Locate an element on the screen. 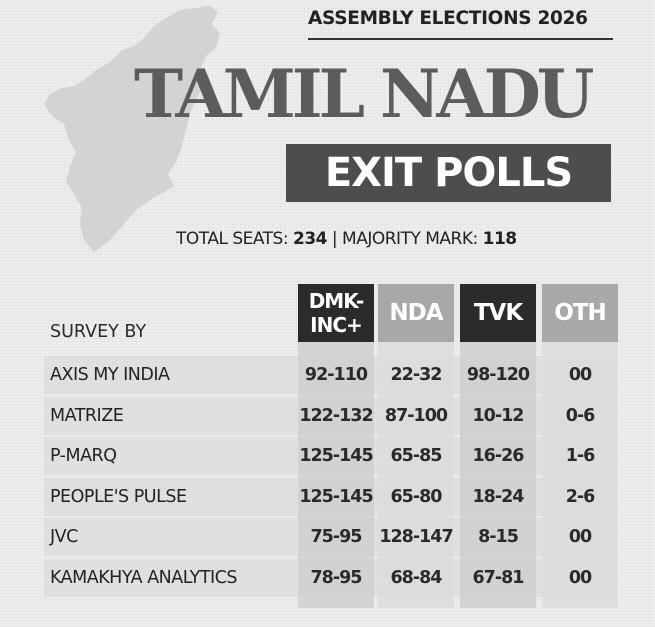 Image resolution: width=655 pixels, height=627 pixels. survey-name: PEOPLE'S PULSE is located at coordinates (118, 496).